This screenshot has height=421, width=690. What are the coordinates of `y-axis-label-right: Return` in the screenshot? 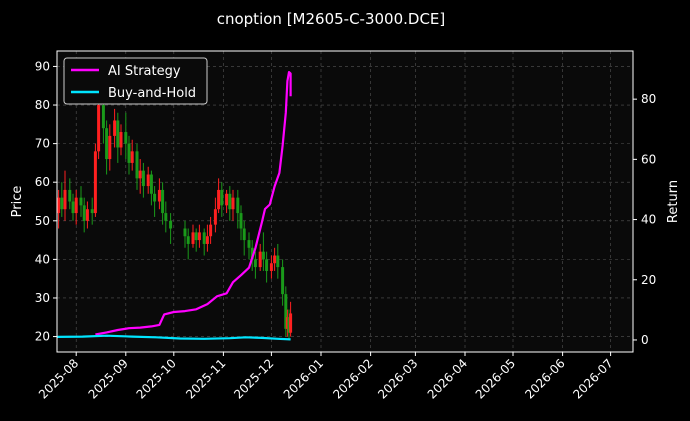 It's located at (673, 201).